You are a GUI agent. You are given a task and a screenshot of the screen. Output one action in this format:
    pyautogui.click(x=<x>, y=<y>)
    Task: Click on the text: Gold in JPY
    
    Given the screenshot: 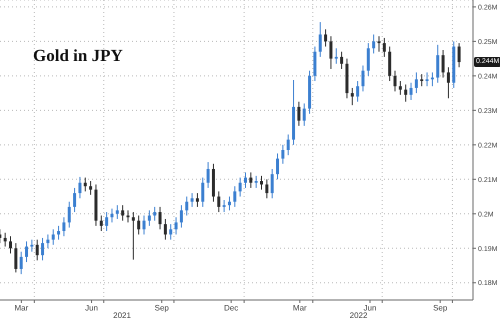 What is the action you would take?
    pyautogui.click(x=78, y=56)
    